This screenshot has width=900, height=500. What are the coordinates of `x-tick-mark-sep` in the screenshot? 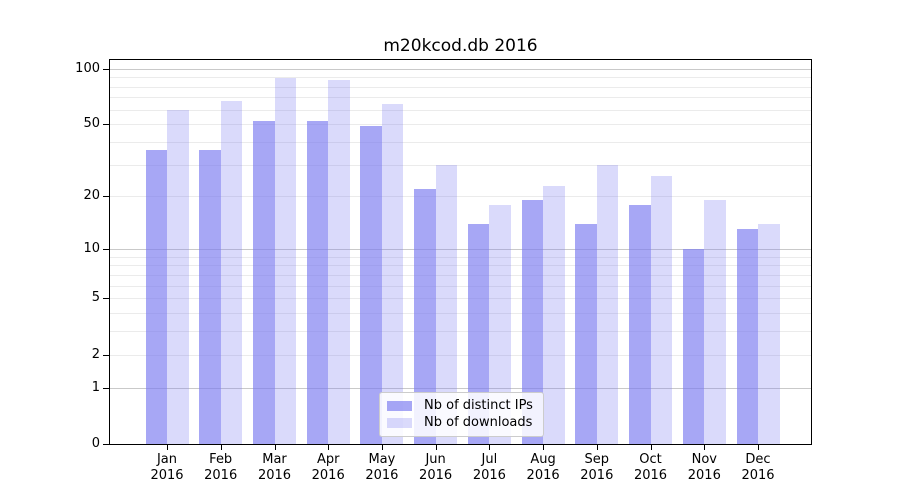 It's located at (597, 447).